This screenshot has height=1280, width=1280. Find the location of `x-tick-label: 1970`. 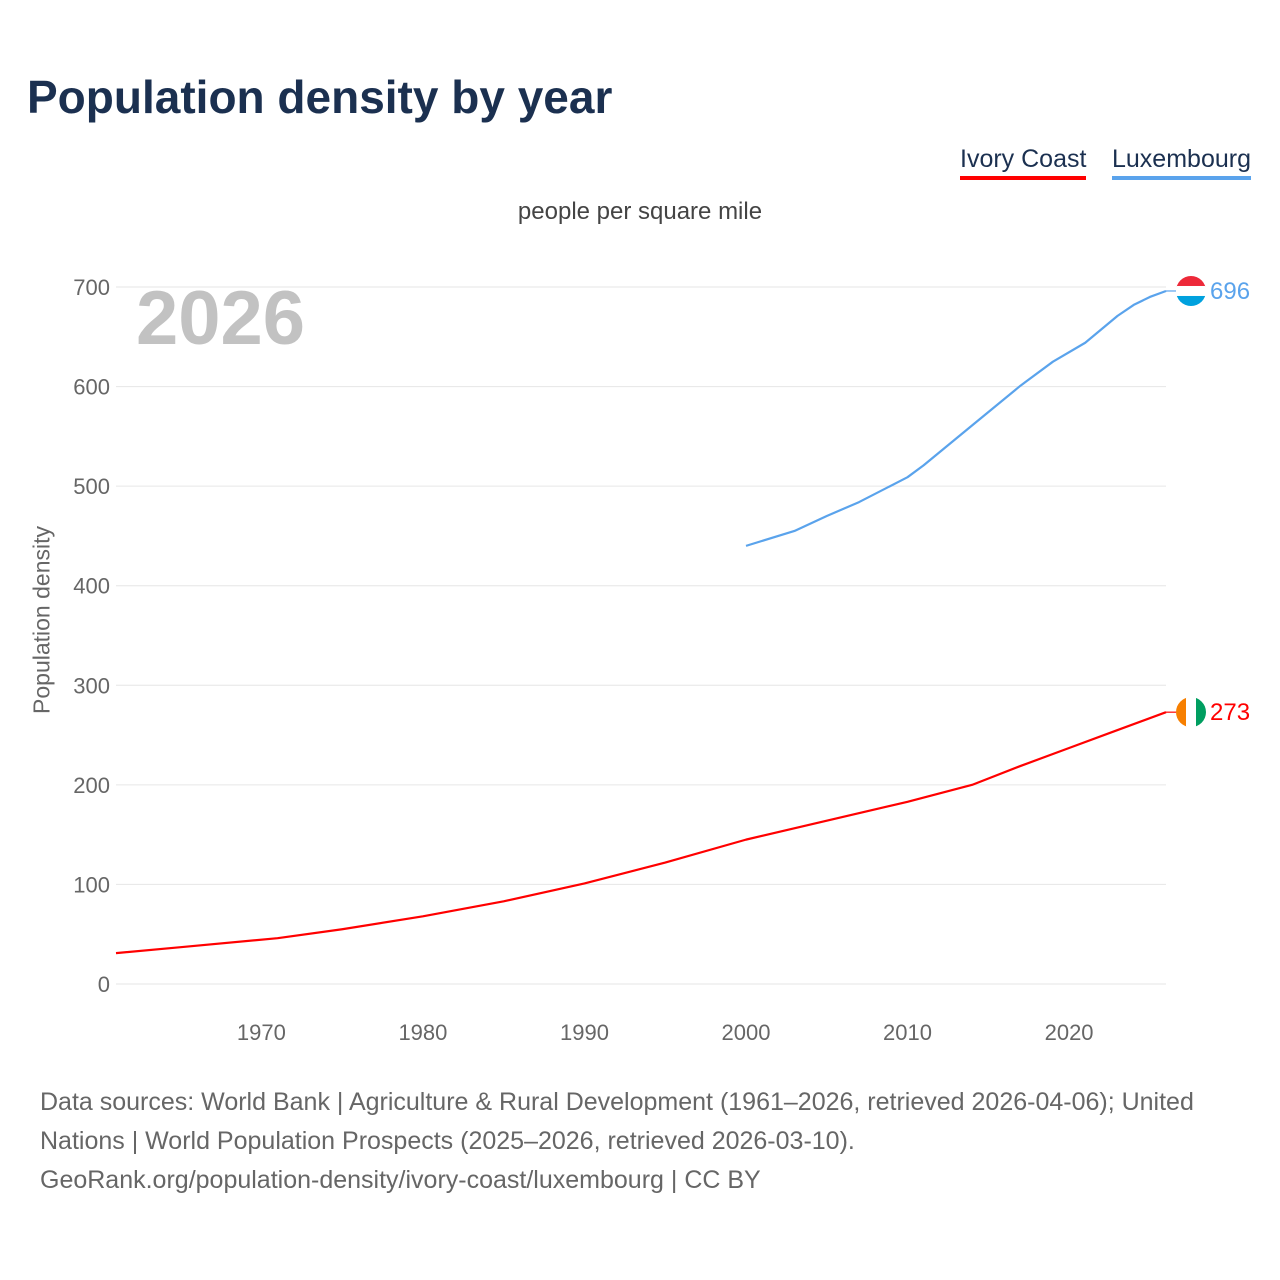

x-tick-label: 1970 is located at coordinates (261, 1032).